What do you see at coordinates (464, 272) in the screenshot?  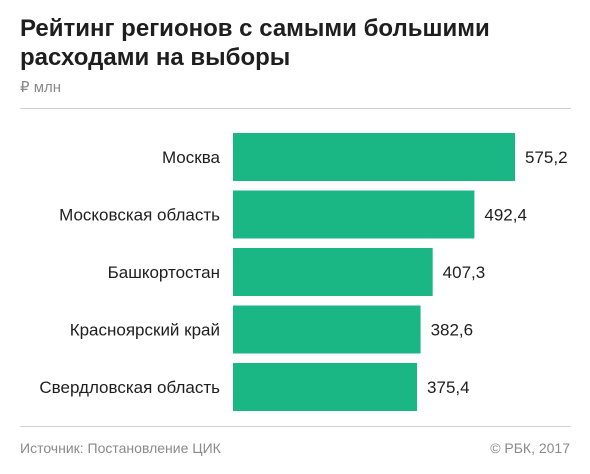 I see `value-label: 407,3` at bounding box center [464, 272].